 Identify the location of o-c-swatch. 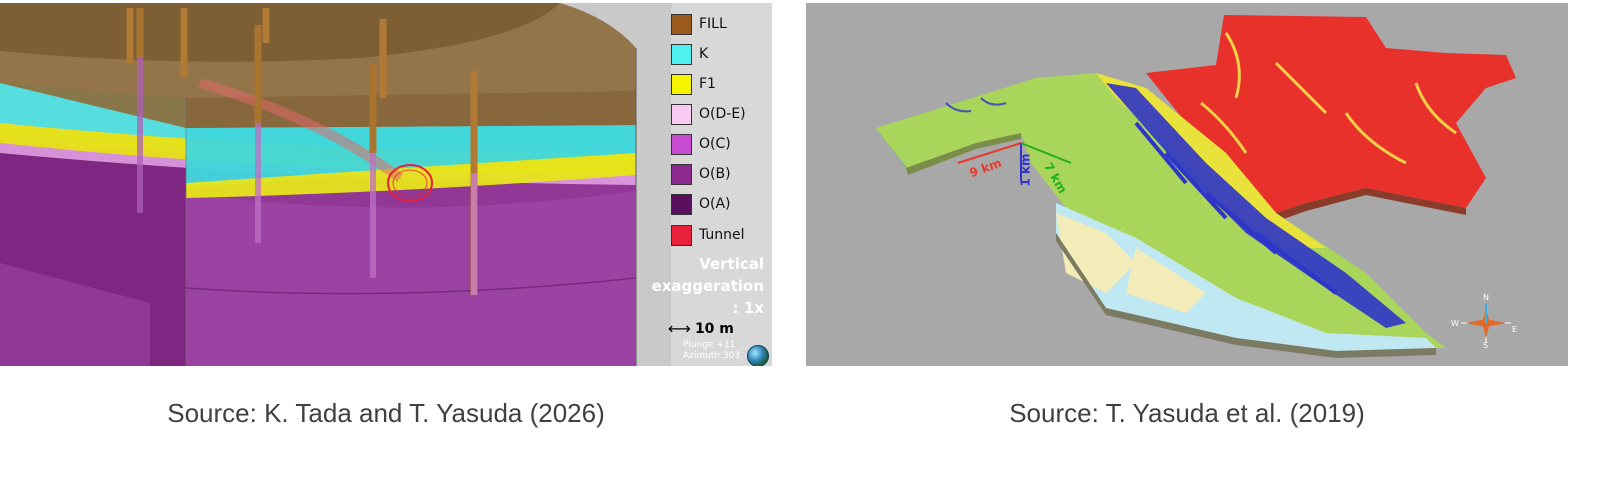
(681, 144).